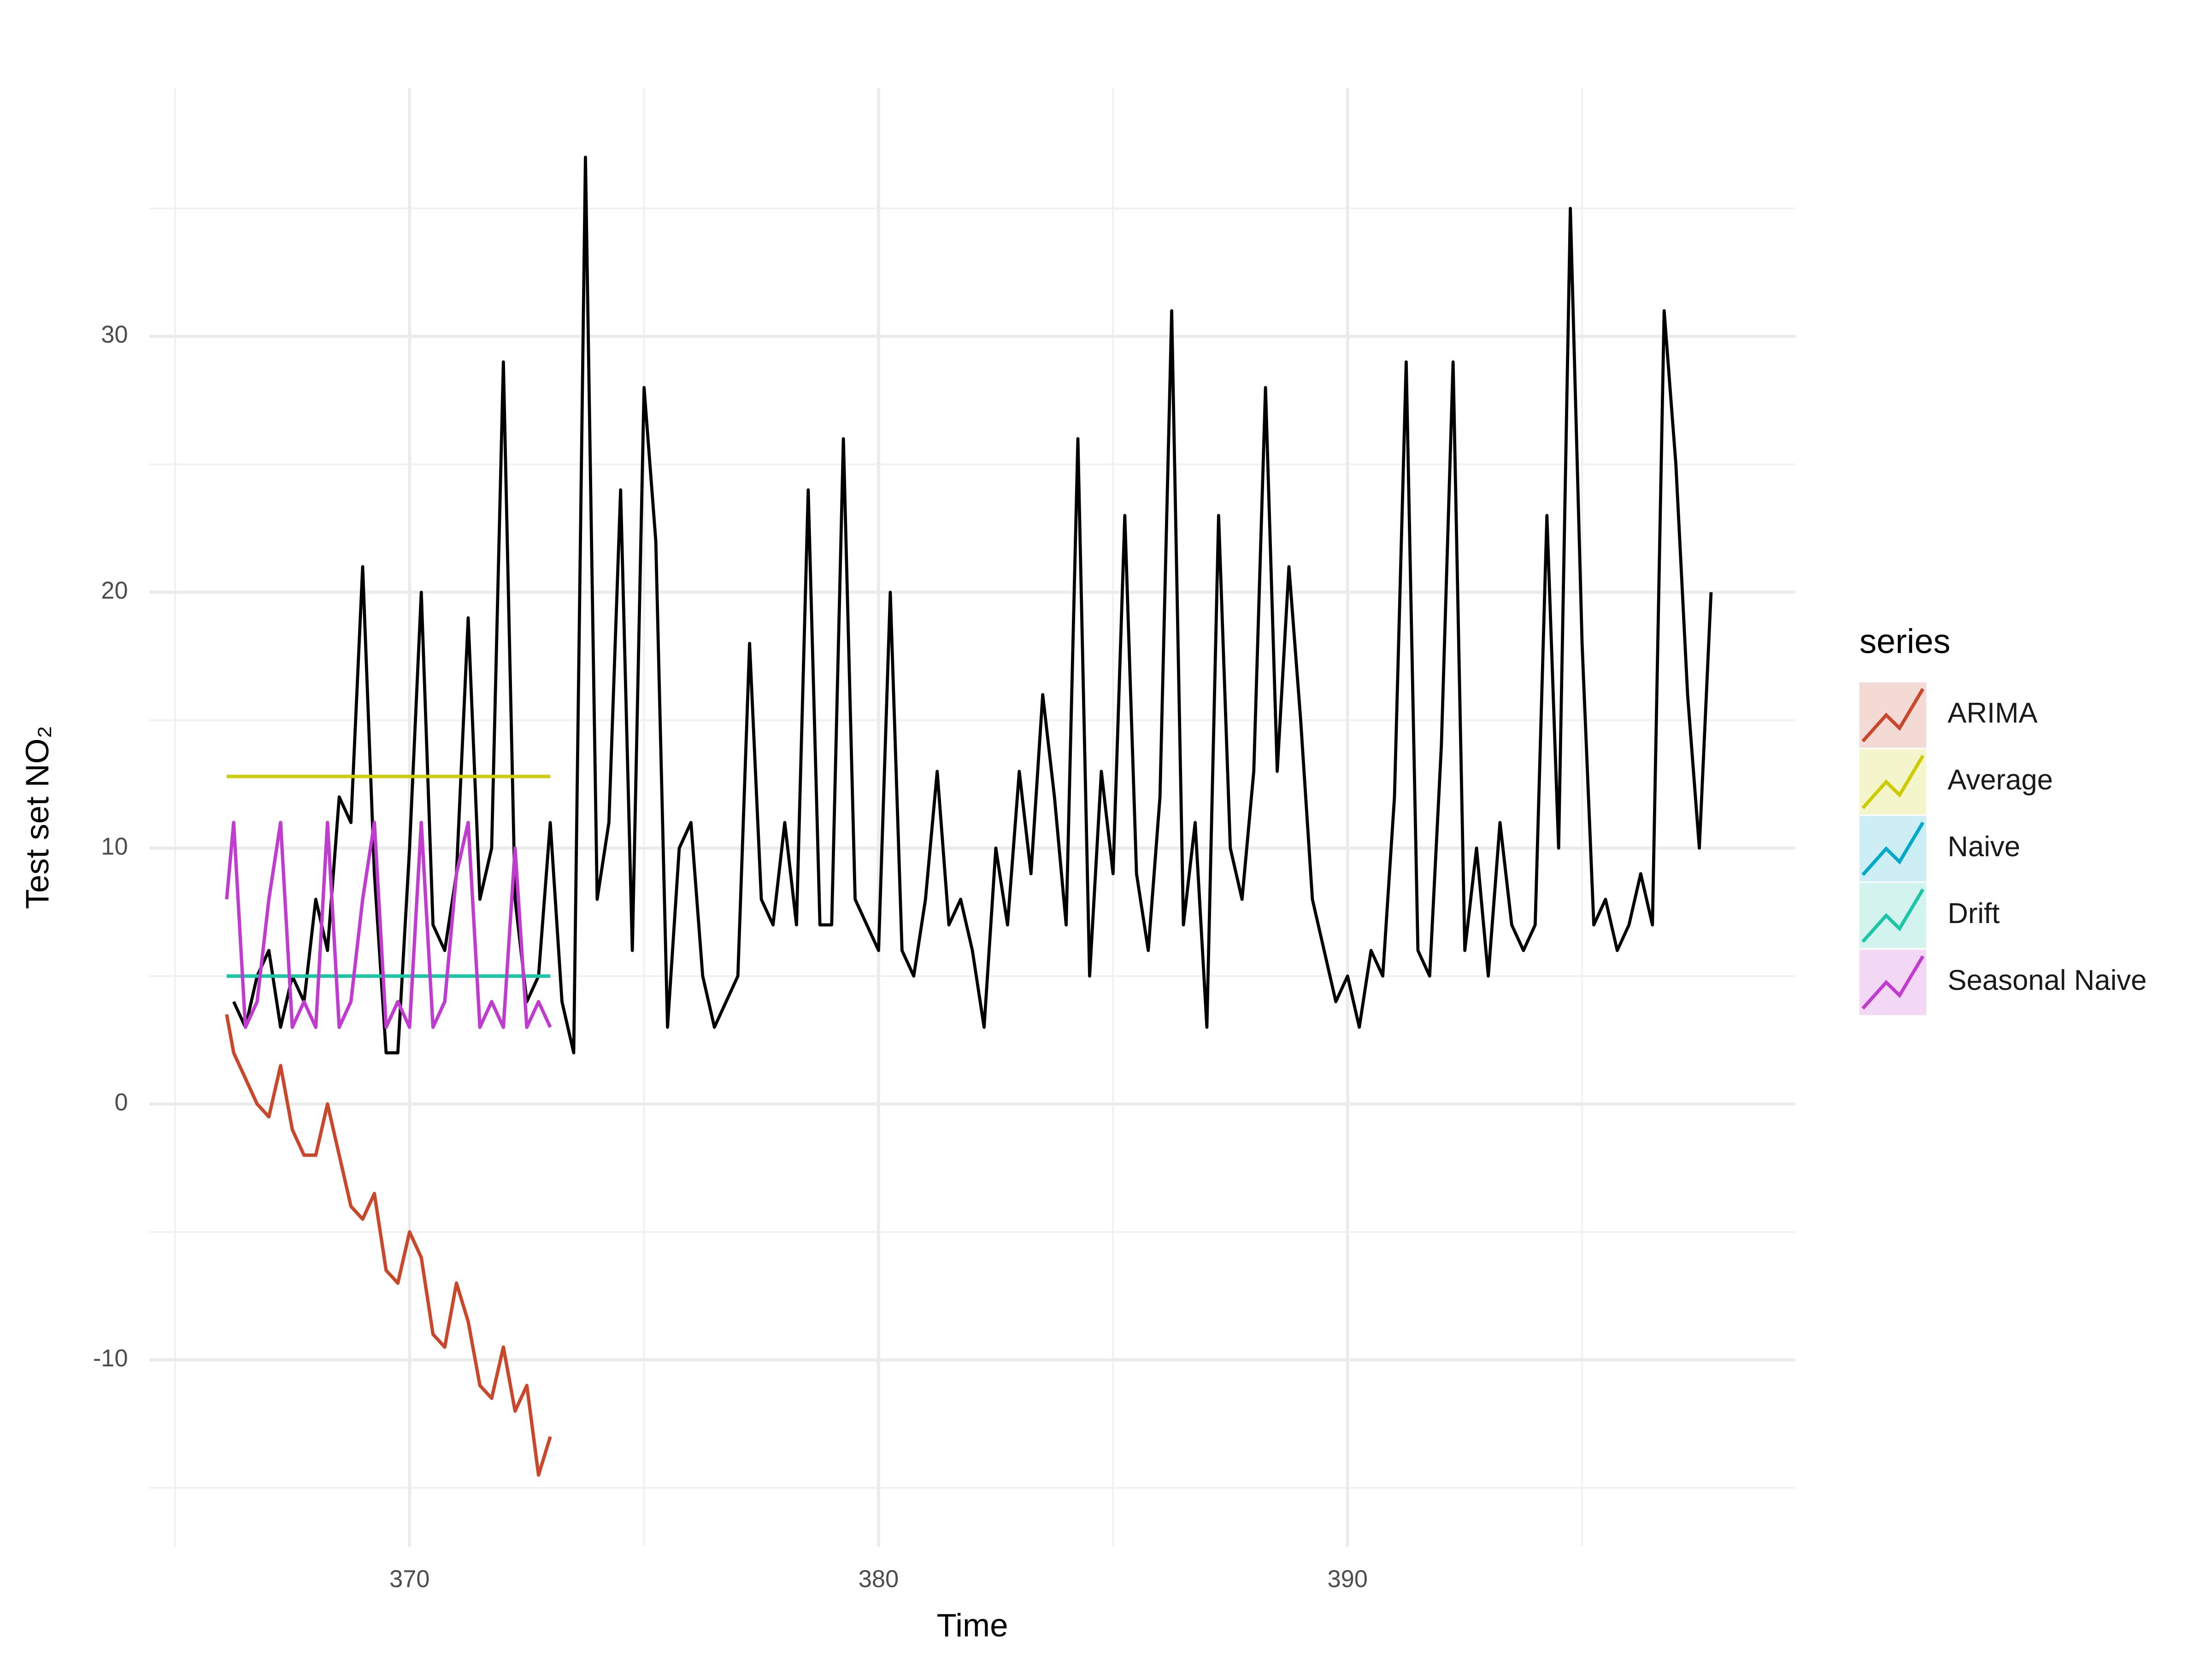 The image size is (2212, 1659). What do you see at coordinates (1983, 847) in the screenshot?
I see `legend-label: Naive` at bounding box center [1983, 847].